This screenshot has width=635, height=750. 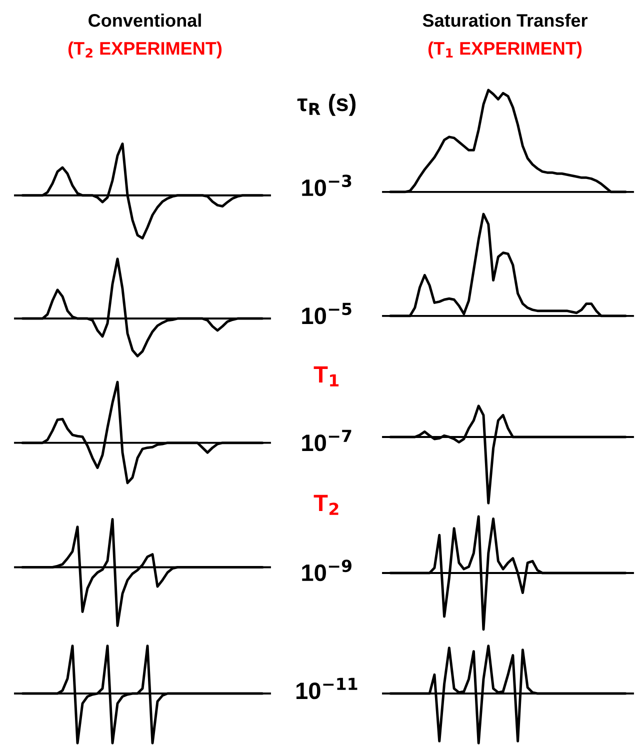 I want to click on y2-axis-title: 10$^{−9}$, so click(x=327, y=571).